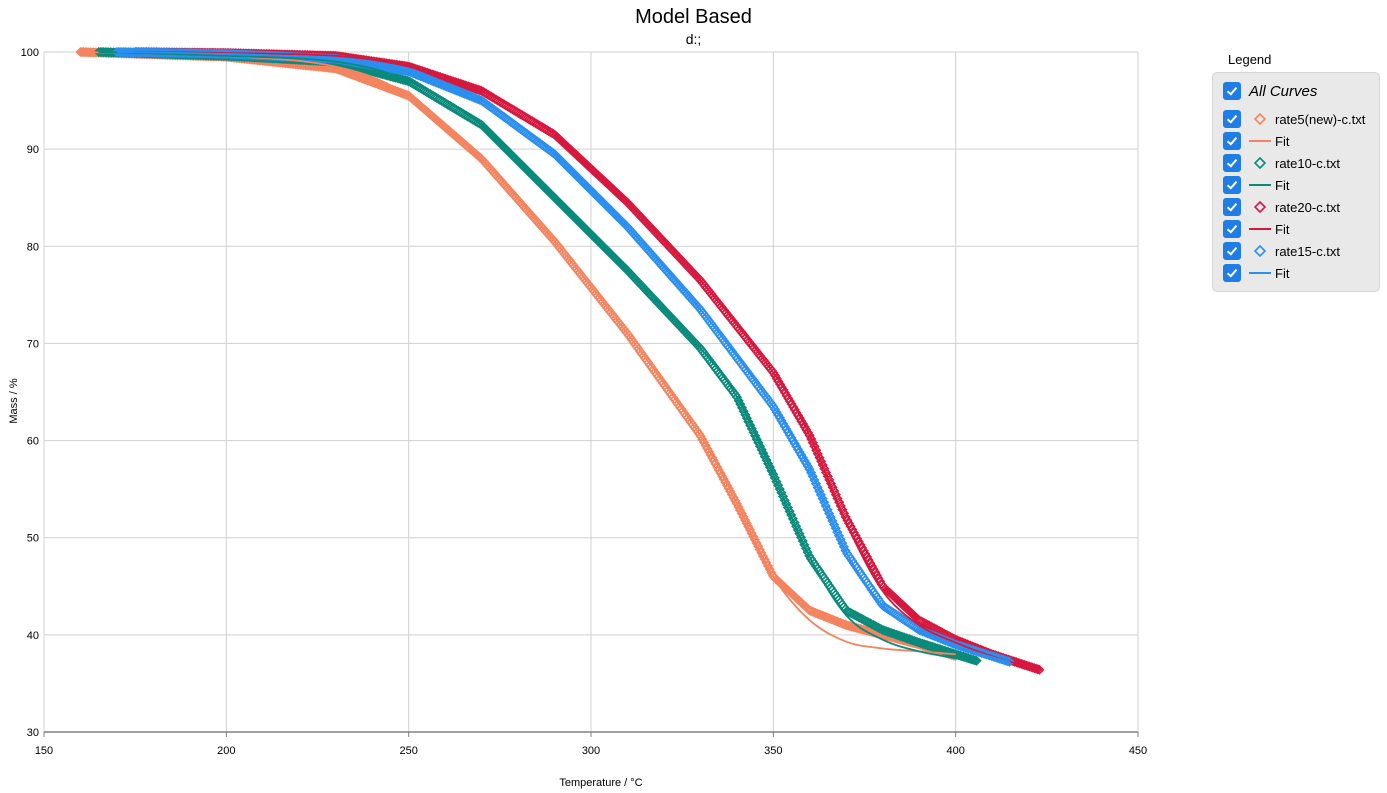 The width and height of the screenshot is (1387, 793). What do you see at coordinates (693, 39) in the screenshot?
I see `chart-subtitle: d:;` at bounding box center [693, 39].